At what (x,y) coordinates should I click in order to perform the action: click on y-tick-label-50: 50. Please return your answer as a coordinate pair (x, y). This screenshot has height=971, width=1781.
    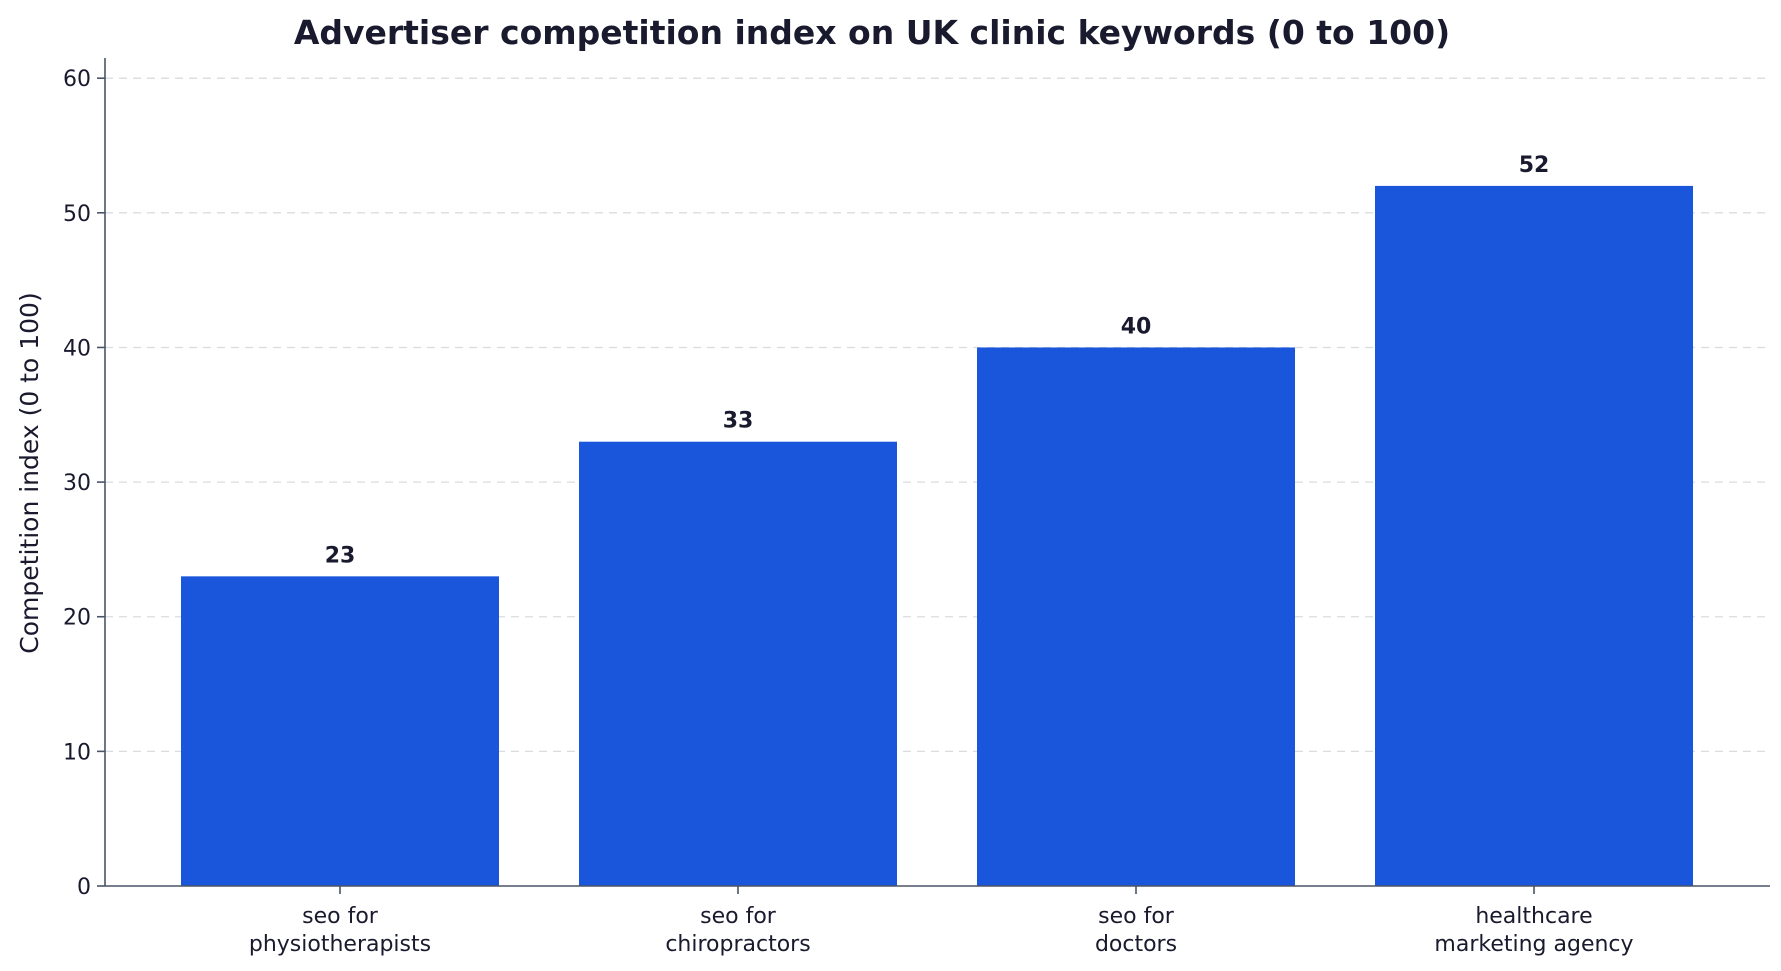
    Looking at the image, I should click on (77, 214).